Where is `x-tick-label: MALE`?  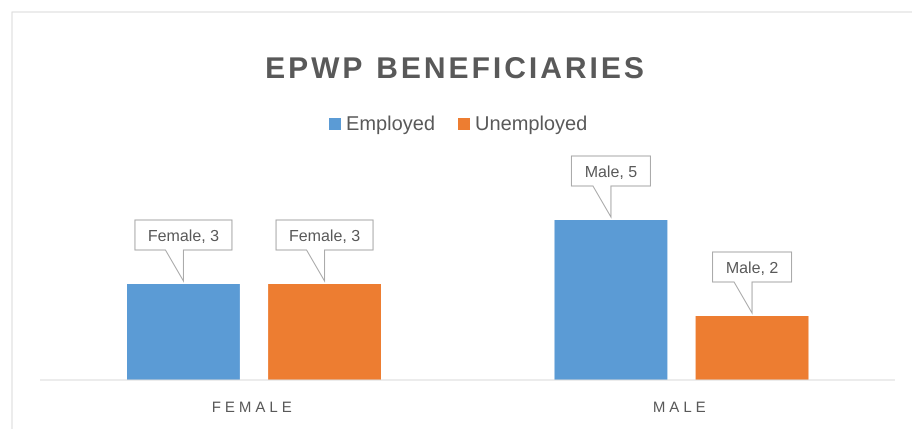
x-tick-label: MALE is located at coordinates (681, 407).